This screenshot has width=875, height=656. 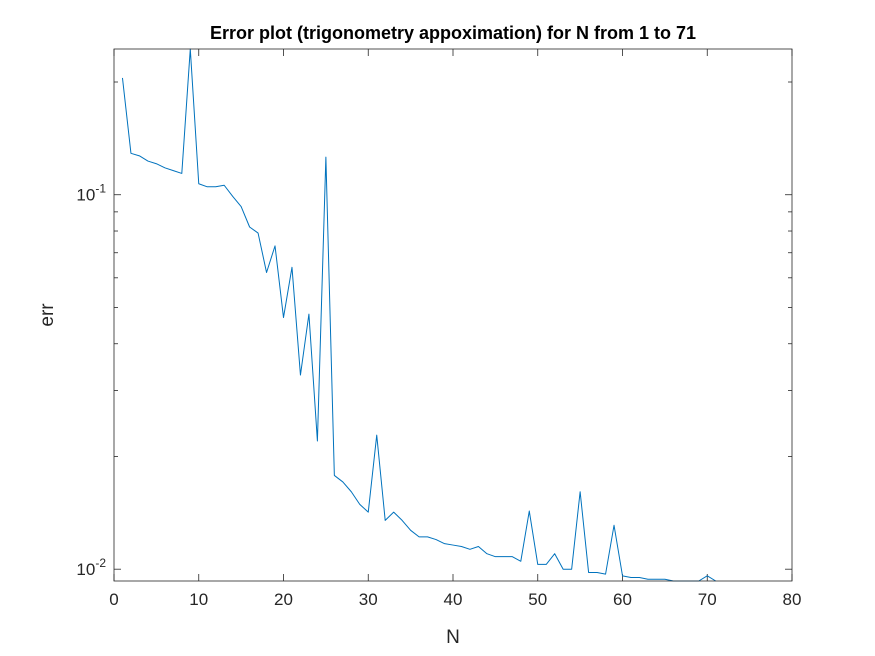 I want to click on x-tick-label: 30, so click(x=368, y=599).